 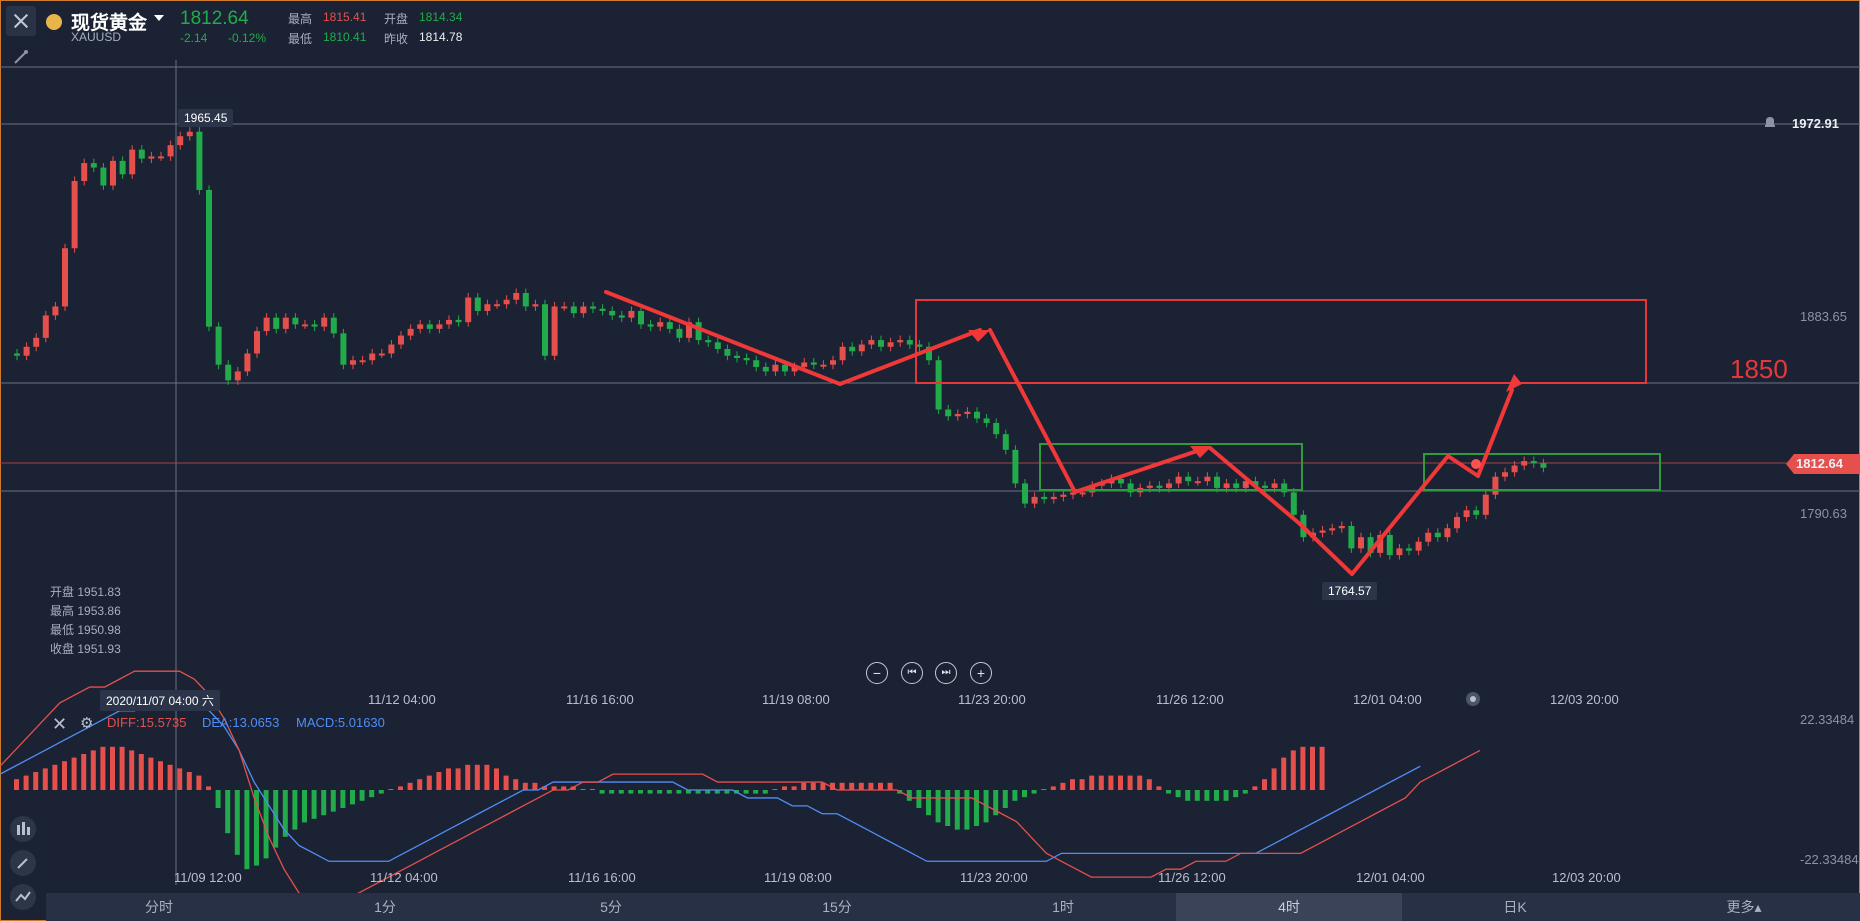 What do you see at coordinates (402, 699) in the screenshot?
I see `time-axis-label: 11/12 04:00` at bounding box center [402, 699].